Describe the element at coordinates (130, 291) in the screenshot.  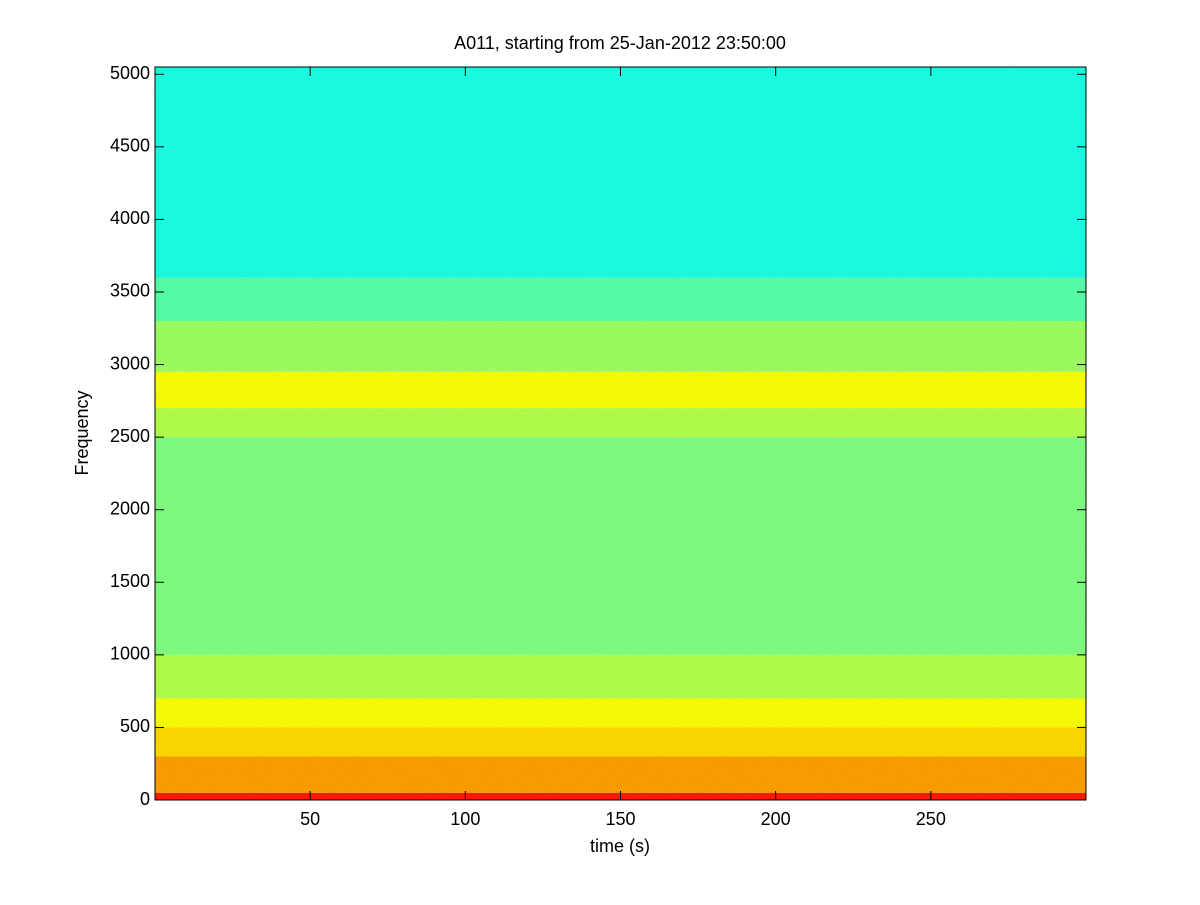
I see `y-tick-label: 3500` at that location.